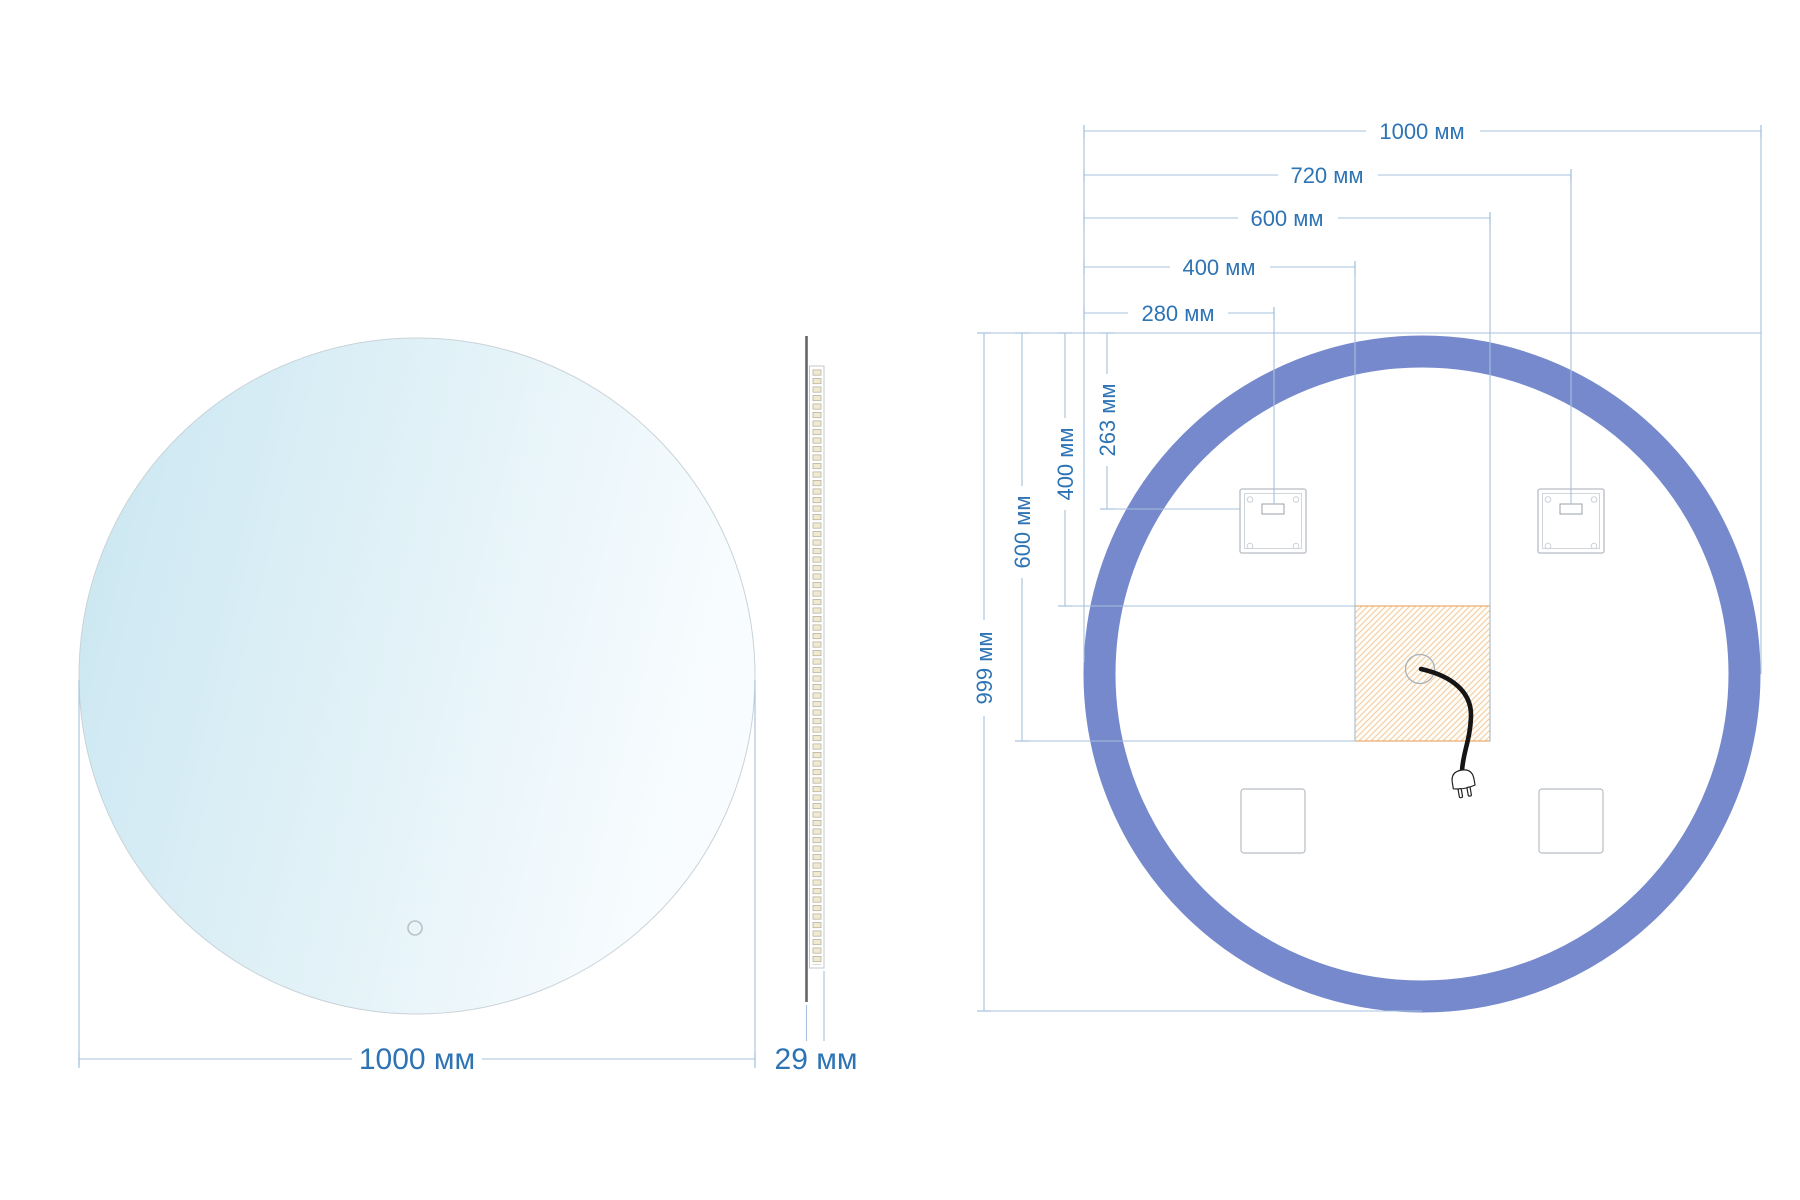 The height and width of the screenshot is (1200, 1800). I want to click on dim-label-720: 720 мм, so click(1326, 175).